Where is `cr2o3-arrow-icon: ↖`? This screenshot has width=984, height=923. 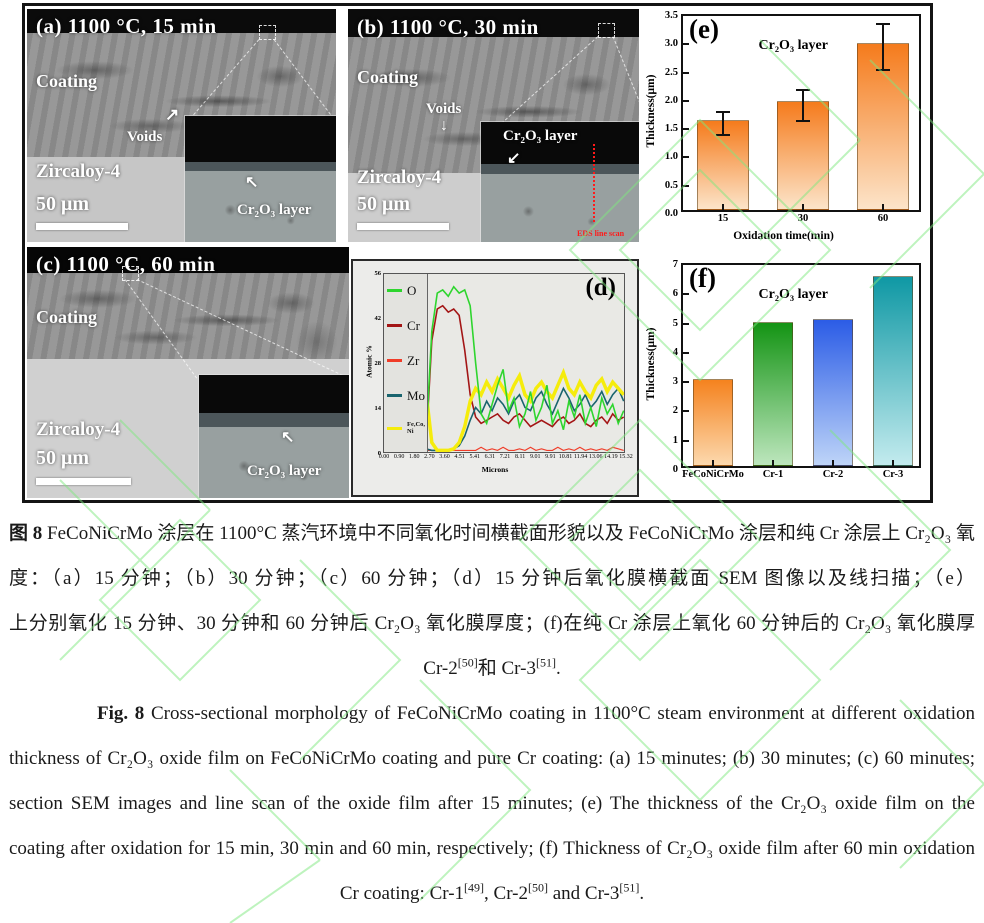
cr2o3-arrow-icon: ↖ is located at coordinates (252, 182).